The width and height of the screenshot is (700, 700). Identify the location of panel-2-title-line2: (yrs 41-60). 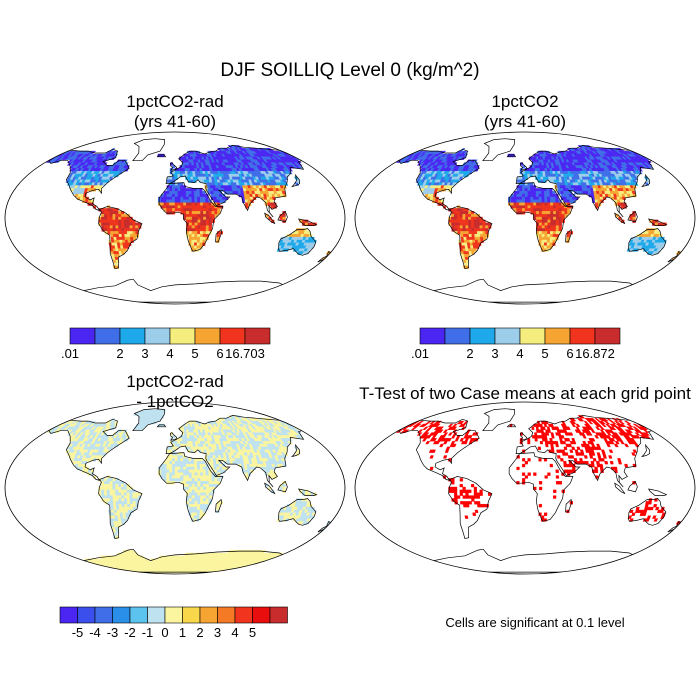
(525, 121).